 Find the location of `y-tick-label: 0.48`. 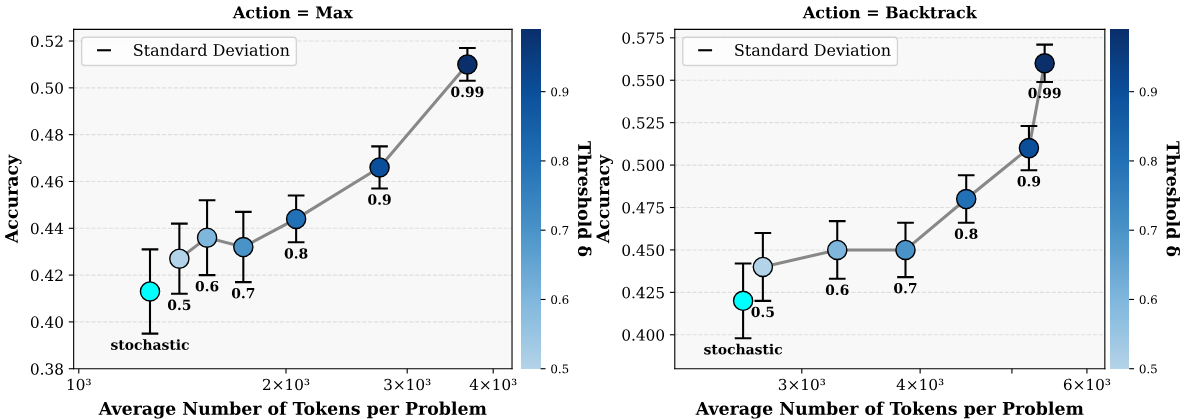

y-tick-label: 0.48 is located at coordinates (46, 135).